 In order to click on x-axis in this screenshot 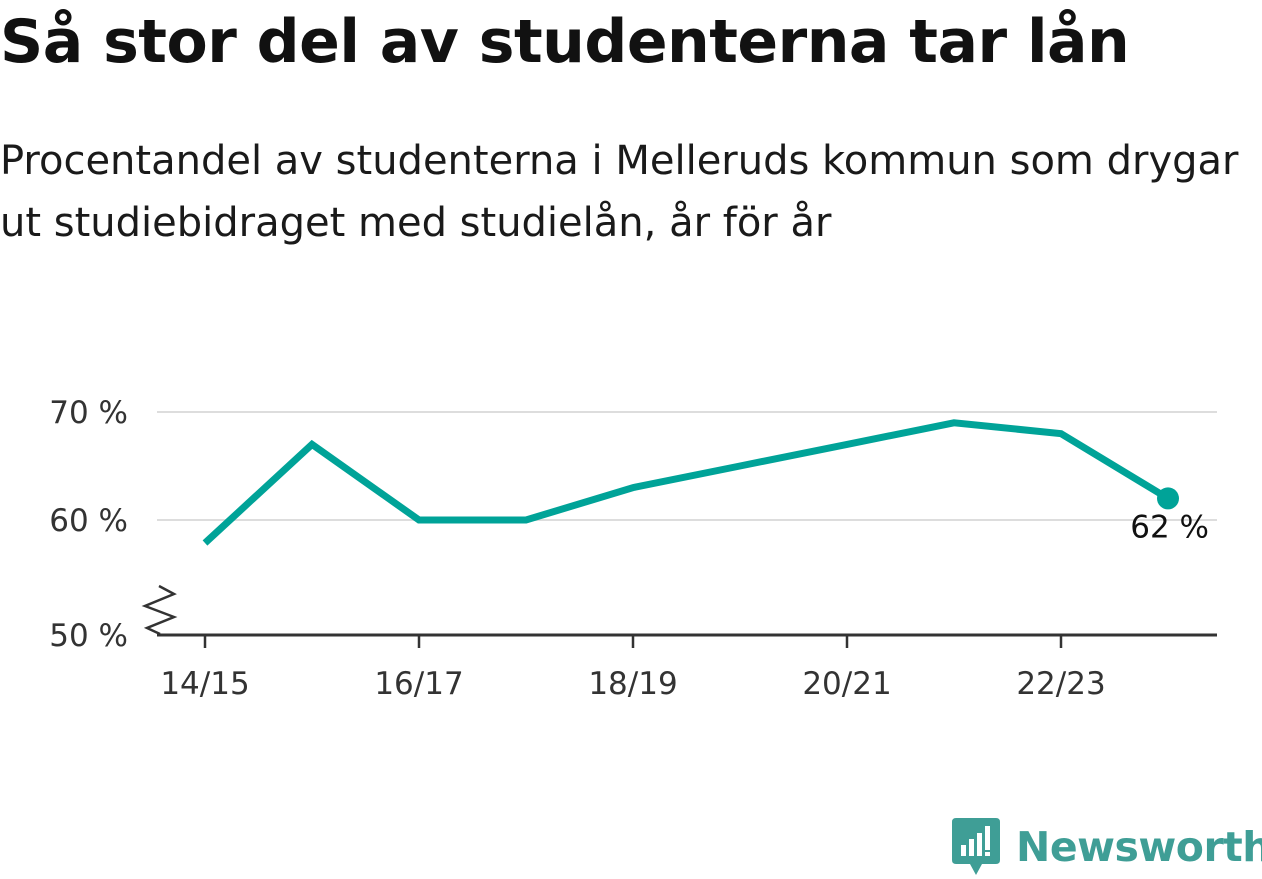, I will do `click(679, 616)`.